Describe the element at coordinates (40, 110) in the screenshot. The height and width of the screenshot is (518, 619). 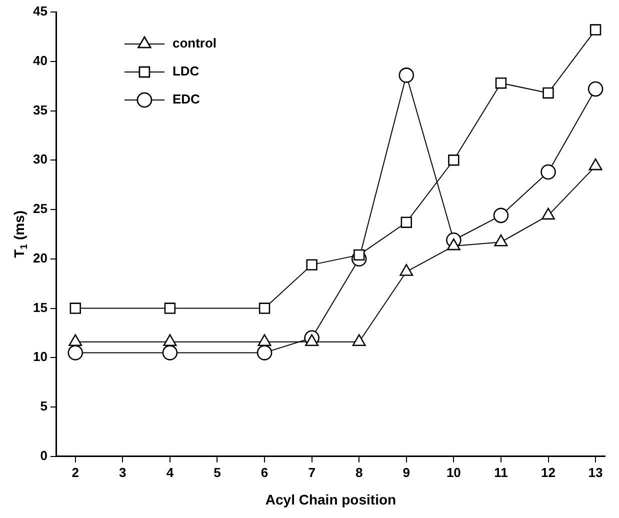
I see `y-tick-label: 35` at that location.